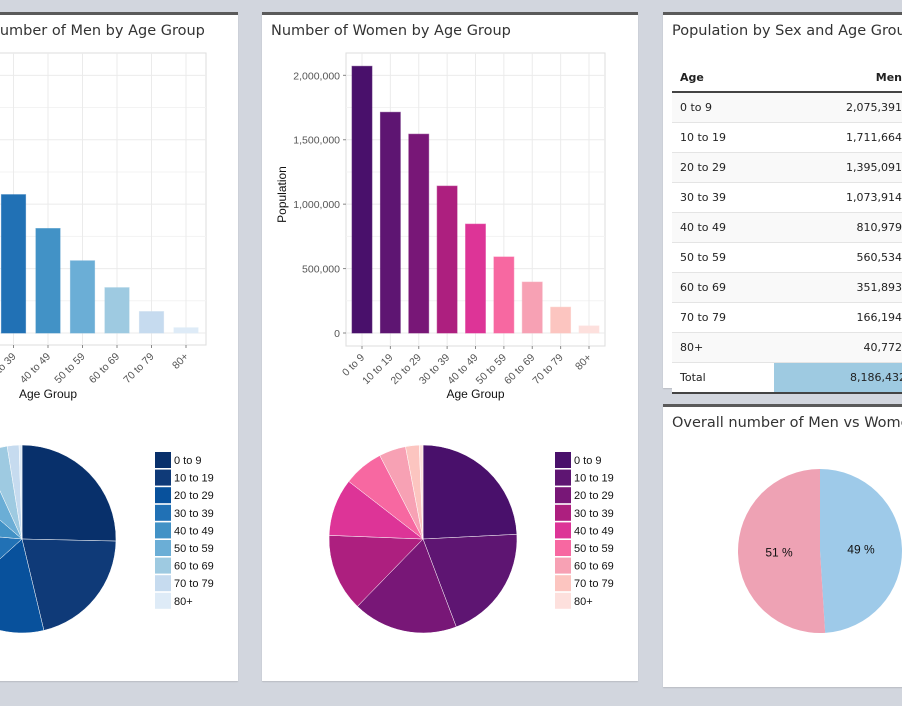  Describe the element at coordinates (787, 31) in the screenshot. I see `panel-title: Population by Sex and Age Group` at that location.